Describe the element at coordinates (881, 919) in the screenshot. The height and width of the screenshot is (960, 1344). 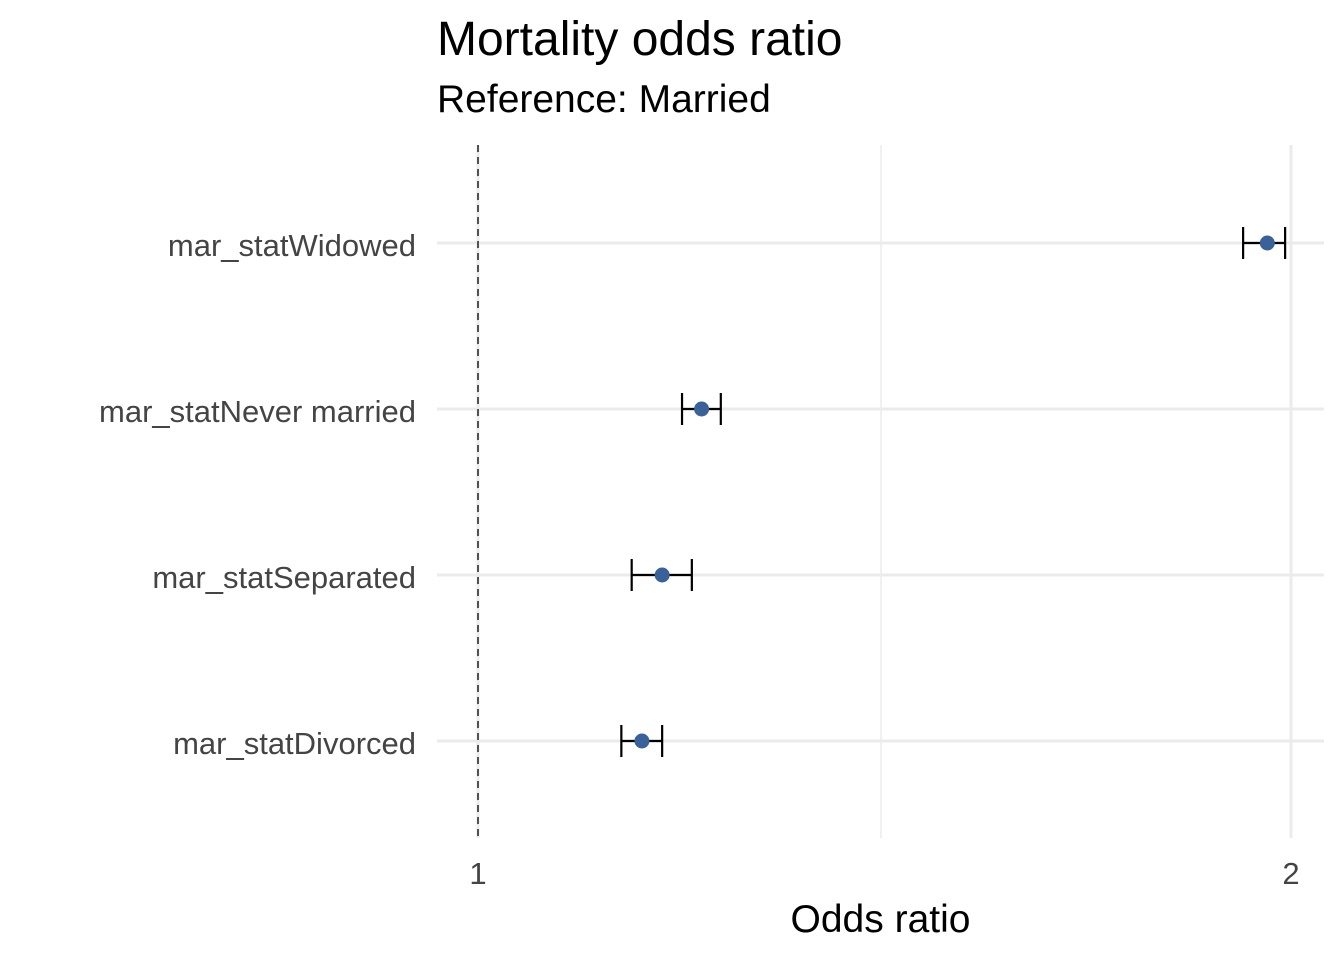
I see `x-axis-title: Odds ratio` at that location.